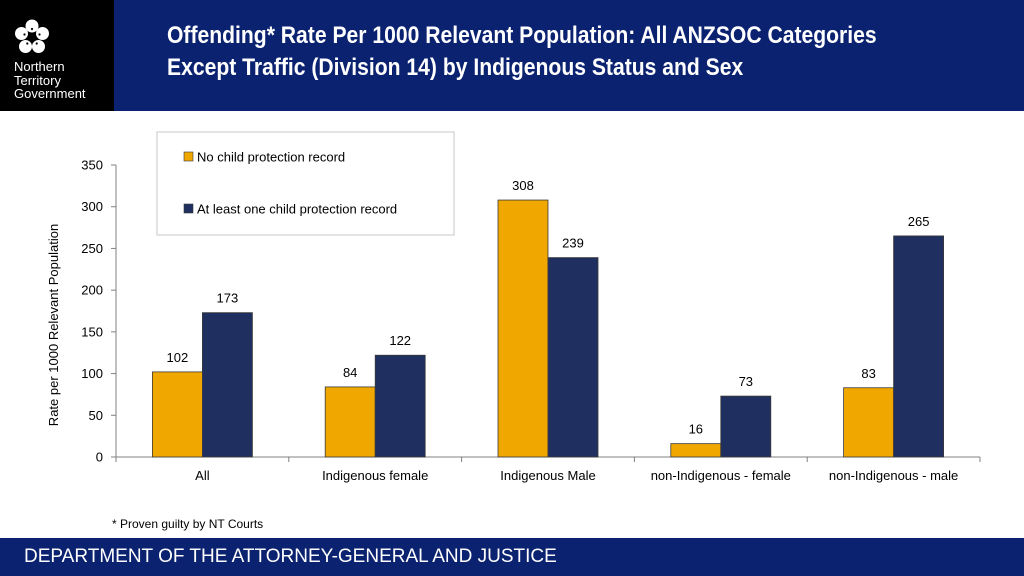 Image resolution: width=1024 pixels, height=576 pixels. What do you see at coordinates (99, 457) in the screenshot?
I see `y-tick-label: 0` at bounding box center [99, 457].